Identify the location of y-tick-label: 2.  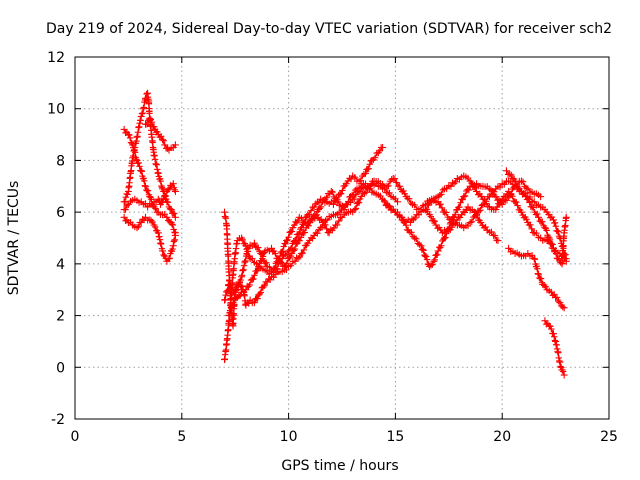
(60, 317).